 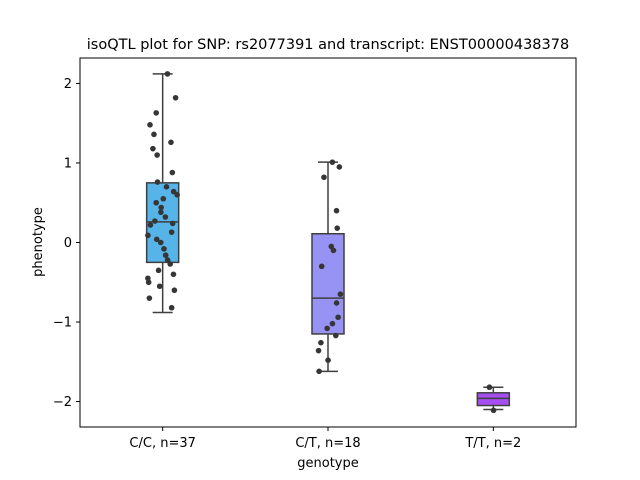 I want to click on x-tick-label: T/T, n=2, so click(x=492, y=443).